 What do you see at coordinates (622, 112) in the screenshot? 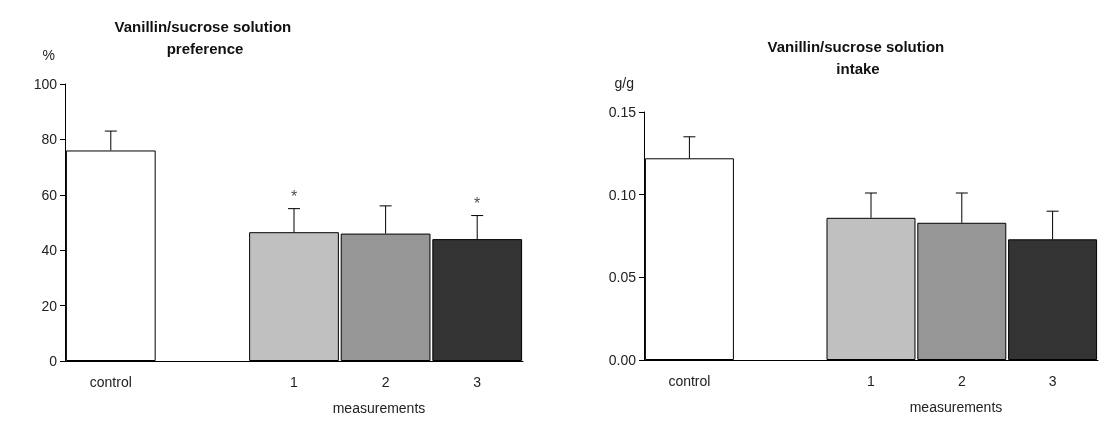
I see `y-tick-label: 0.15` at bounding box center [622, 112].